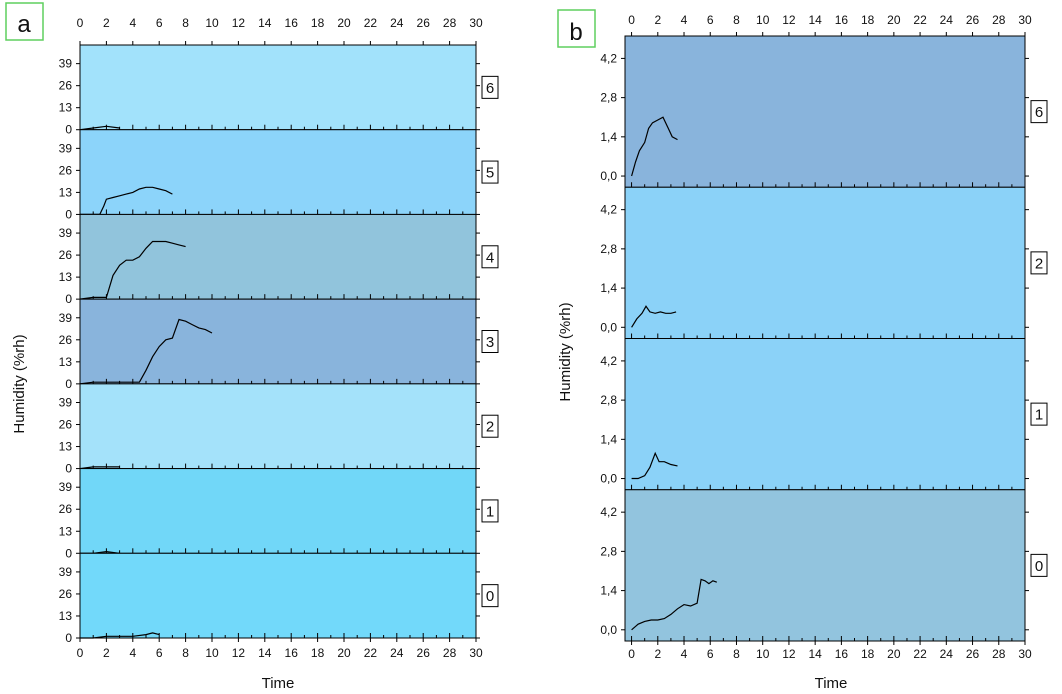  I want to click on strip-label: 4, so click(490, 257).